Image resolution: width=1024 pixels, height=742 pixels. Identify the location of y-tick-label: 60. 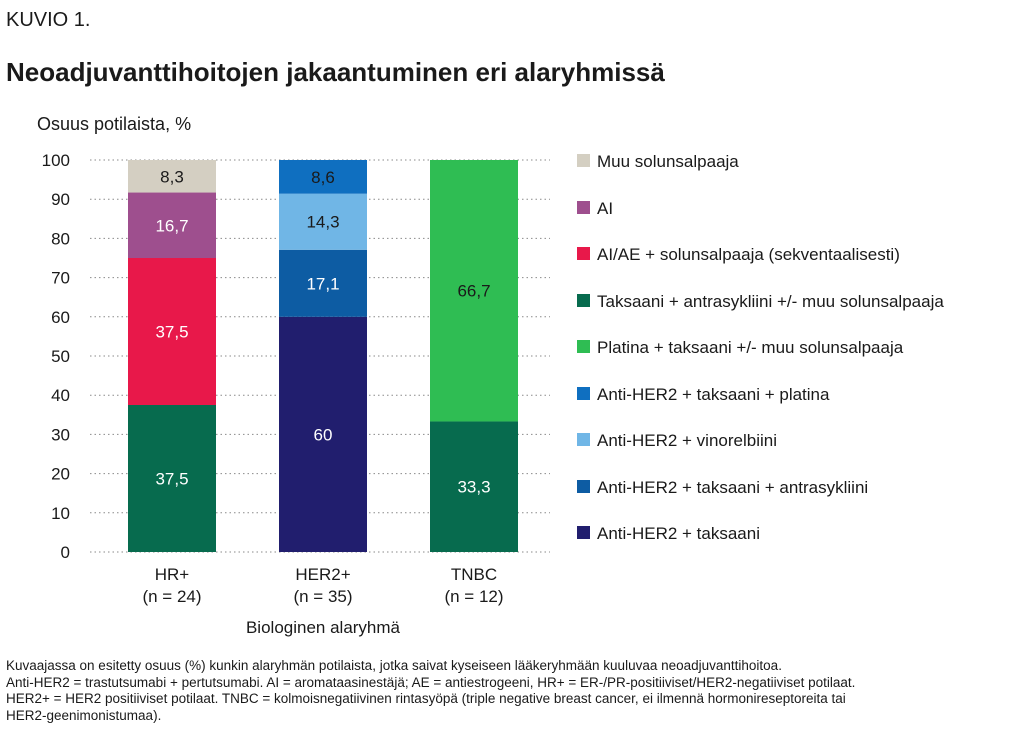
(60, 317).